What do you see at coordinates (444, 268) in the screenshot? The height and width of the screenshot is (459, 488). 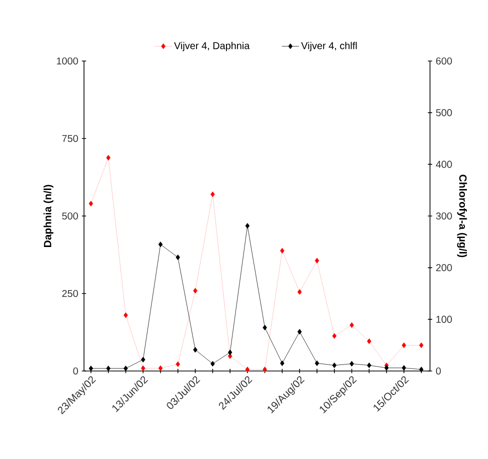 I see `y2-tick-label: 200` at bounding box center [444, 268].